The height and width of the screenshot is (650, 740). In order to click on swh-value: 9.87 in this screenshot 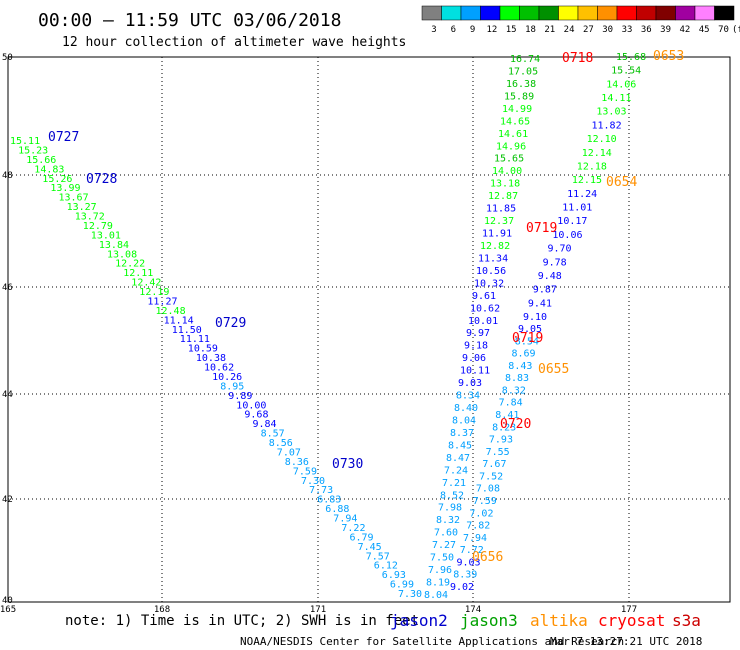, I will do `click(545, 290)`.